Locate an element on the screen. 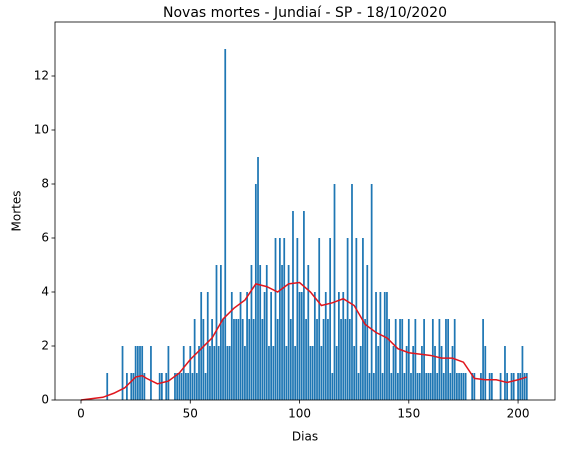 The height and width of the screenshot is (458, 563). x-axis-label: Dias is located at coordinates (305, 437).